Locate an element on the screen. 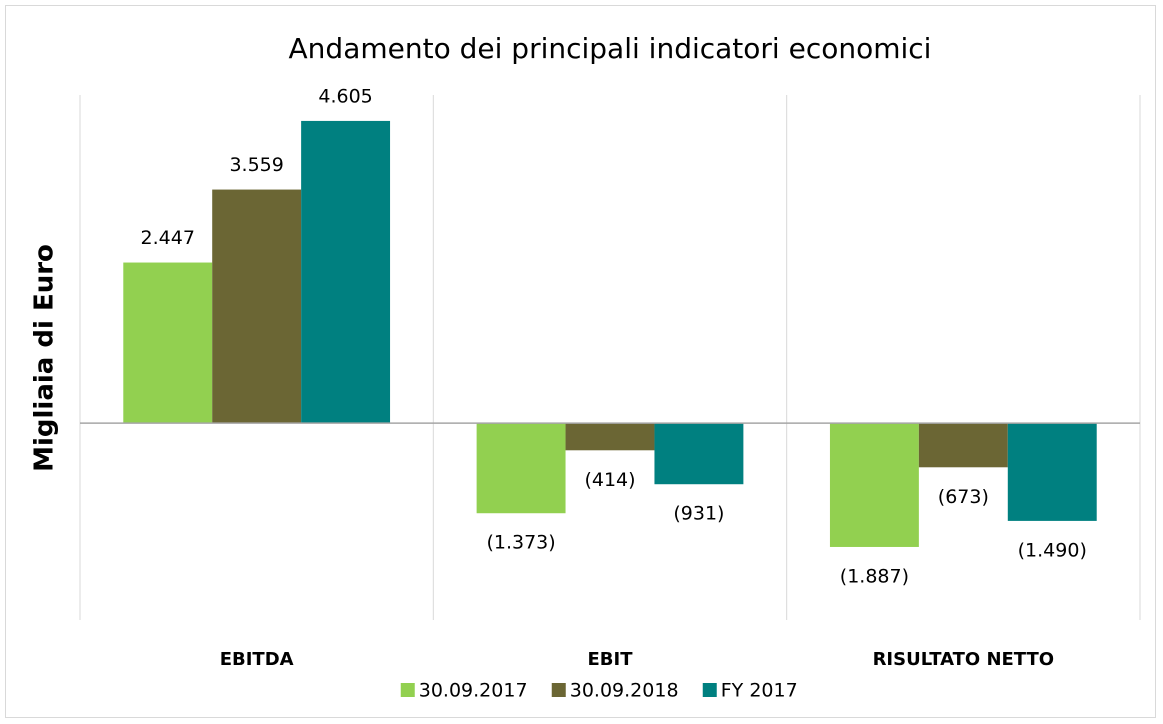 The height and width of the screenshot is (724, 1163). x-tick-label: RISULTATO NETTO is located at coordinates (964, 659).